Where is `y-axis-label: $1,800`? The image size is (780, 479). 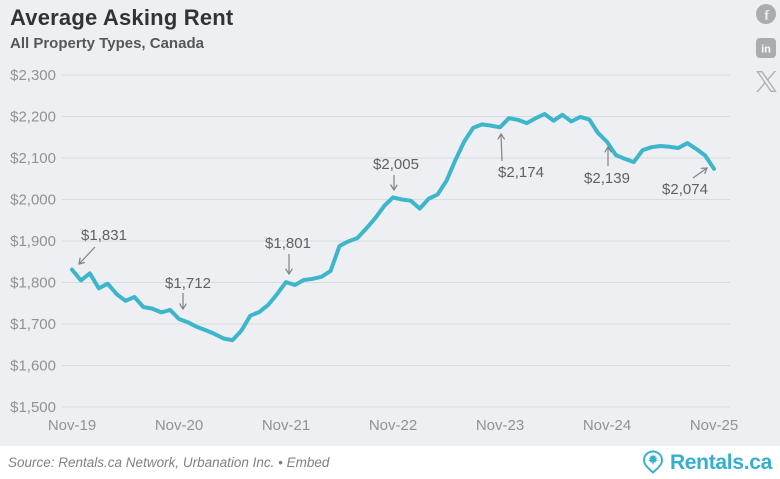
y-axis-label: $1,800 is located at coordinates (33, 283).